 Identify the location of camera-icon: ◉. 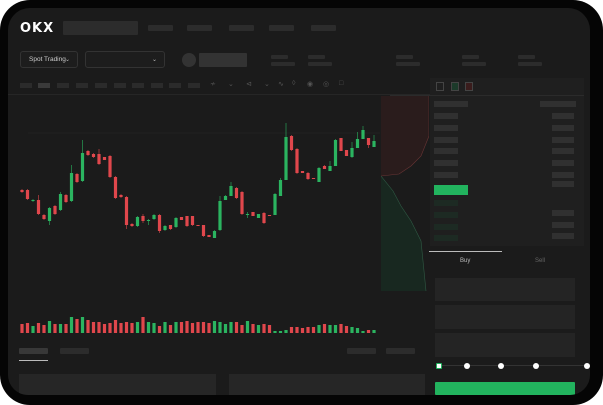
(310, 84).